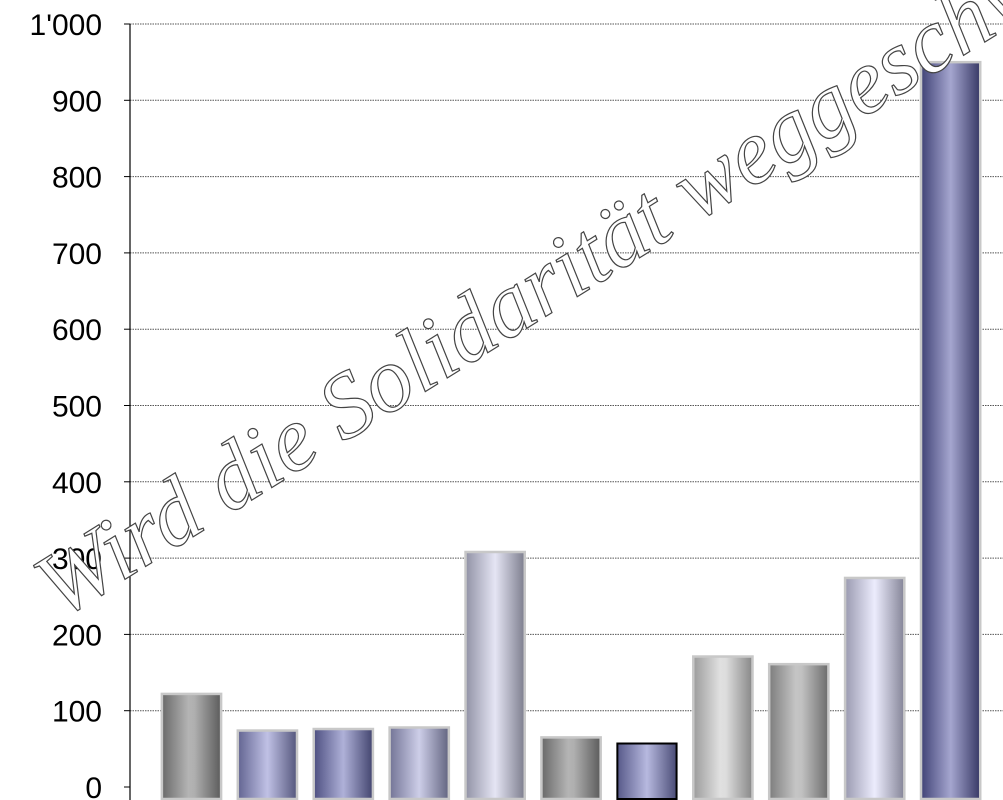 The height and width of the screenshot is (800, 1003). I want to click on y-tick-label: 900, so click(77, 101).